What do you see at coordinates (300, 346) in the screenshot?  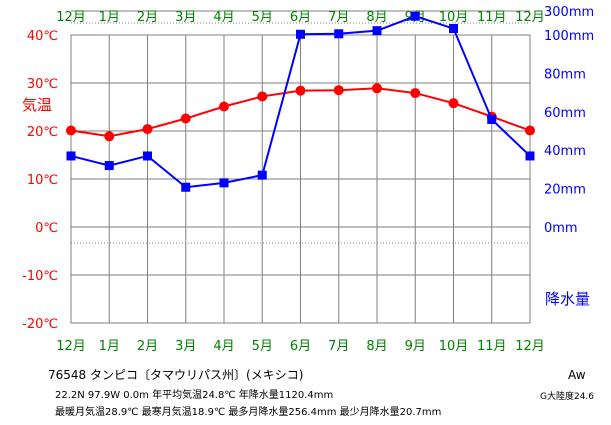 I see `month-label-bottom: 6月` at bounding box center [300, 346].